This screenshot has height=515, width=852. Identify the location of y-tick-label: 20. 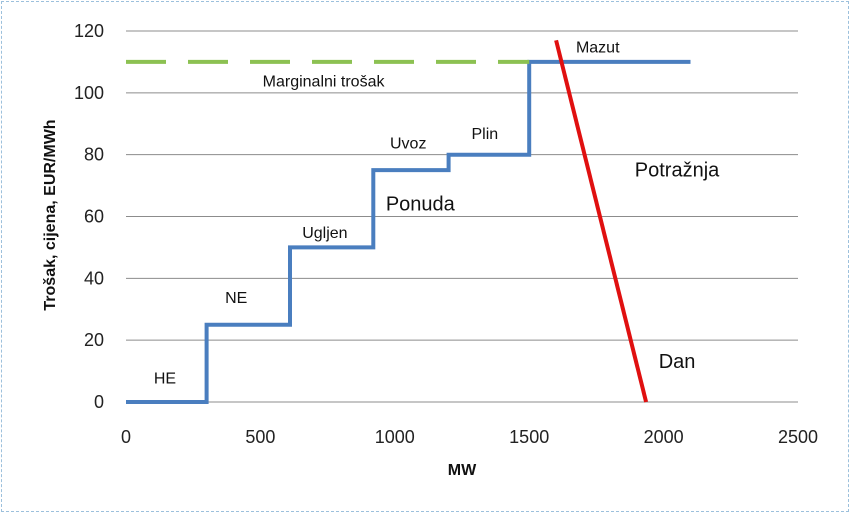
(94, 340).